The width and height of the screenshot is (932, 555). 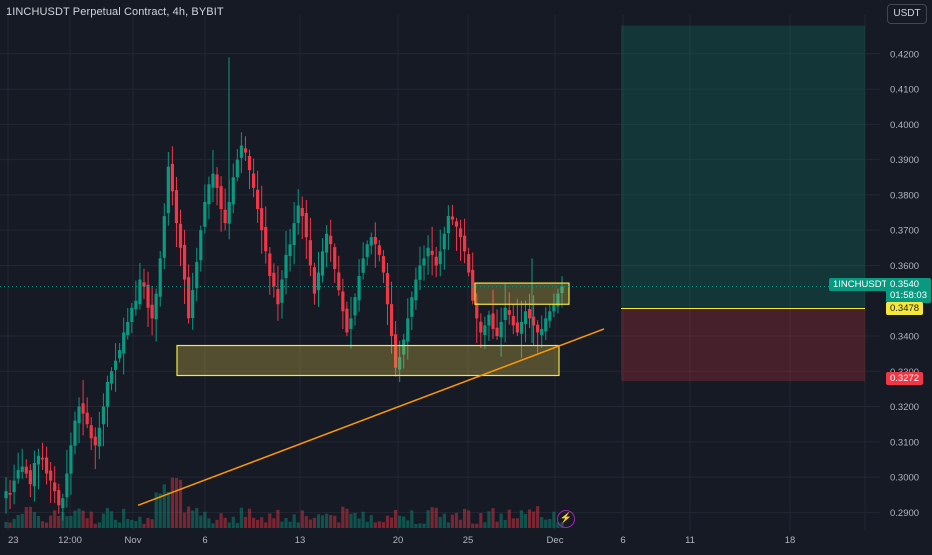 What do you see at coordinates (904, 195) in the screenshot?
I see `y-tick-label-4: 0.3800` at bounding box center [904, 195].